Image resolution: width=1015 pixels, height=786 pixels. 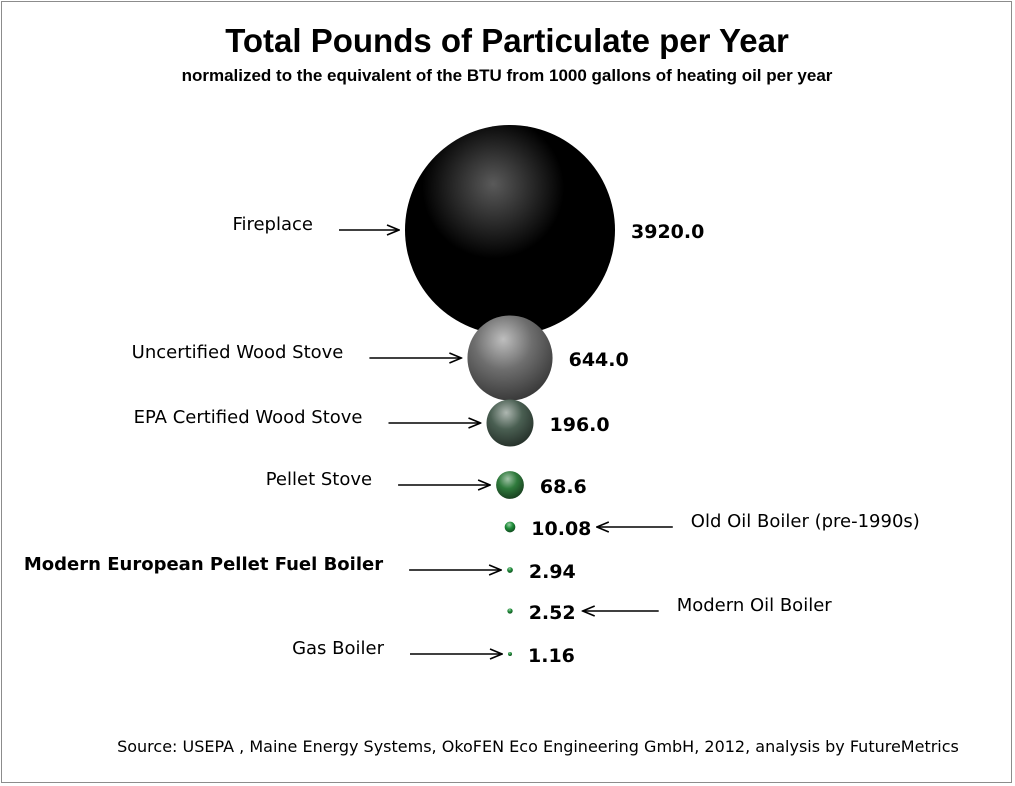 What do you see at coordinates (552, 613) in the screenshot?
I see `value-label-modern-oil-boiler: 2.52` at bounding box center [552, 613].